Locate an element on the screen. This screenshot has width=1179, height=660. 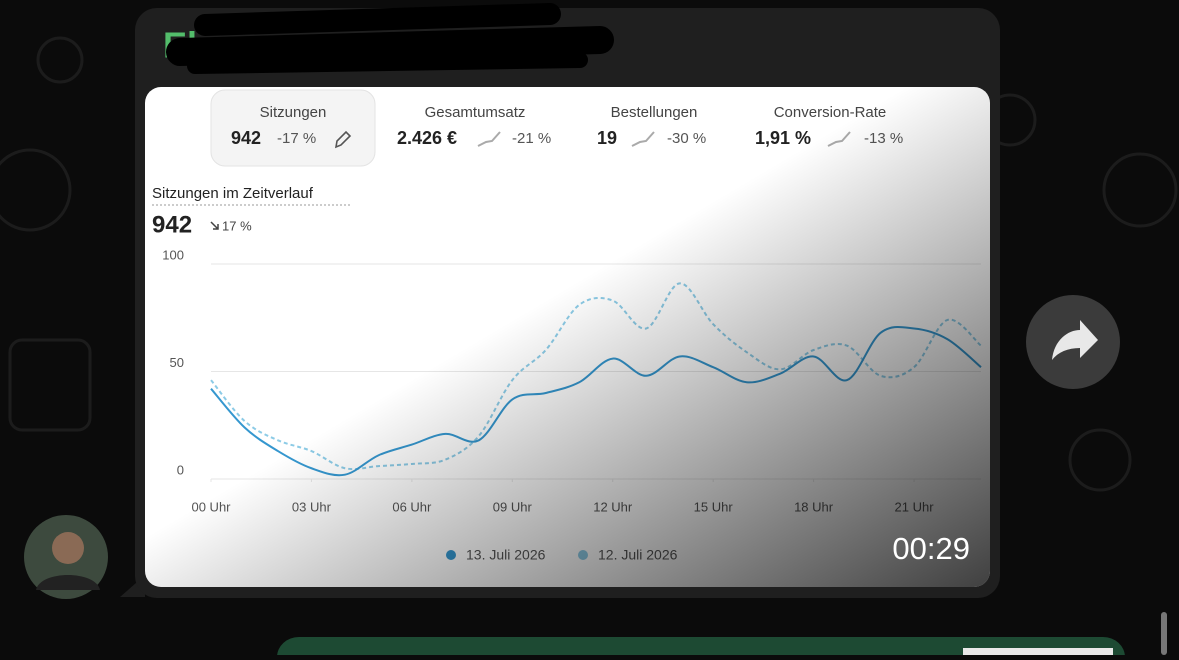
avatar-face is located at coordinates (68, 548).